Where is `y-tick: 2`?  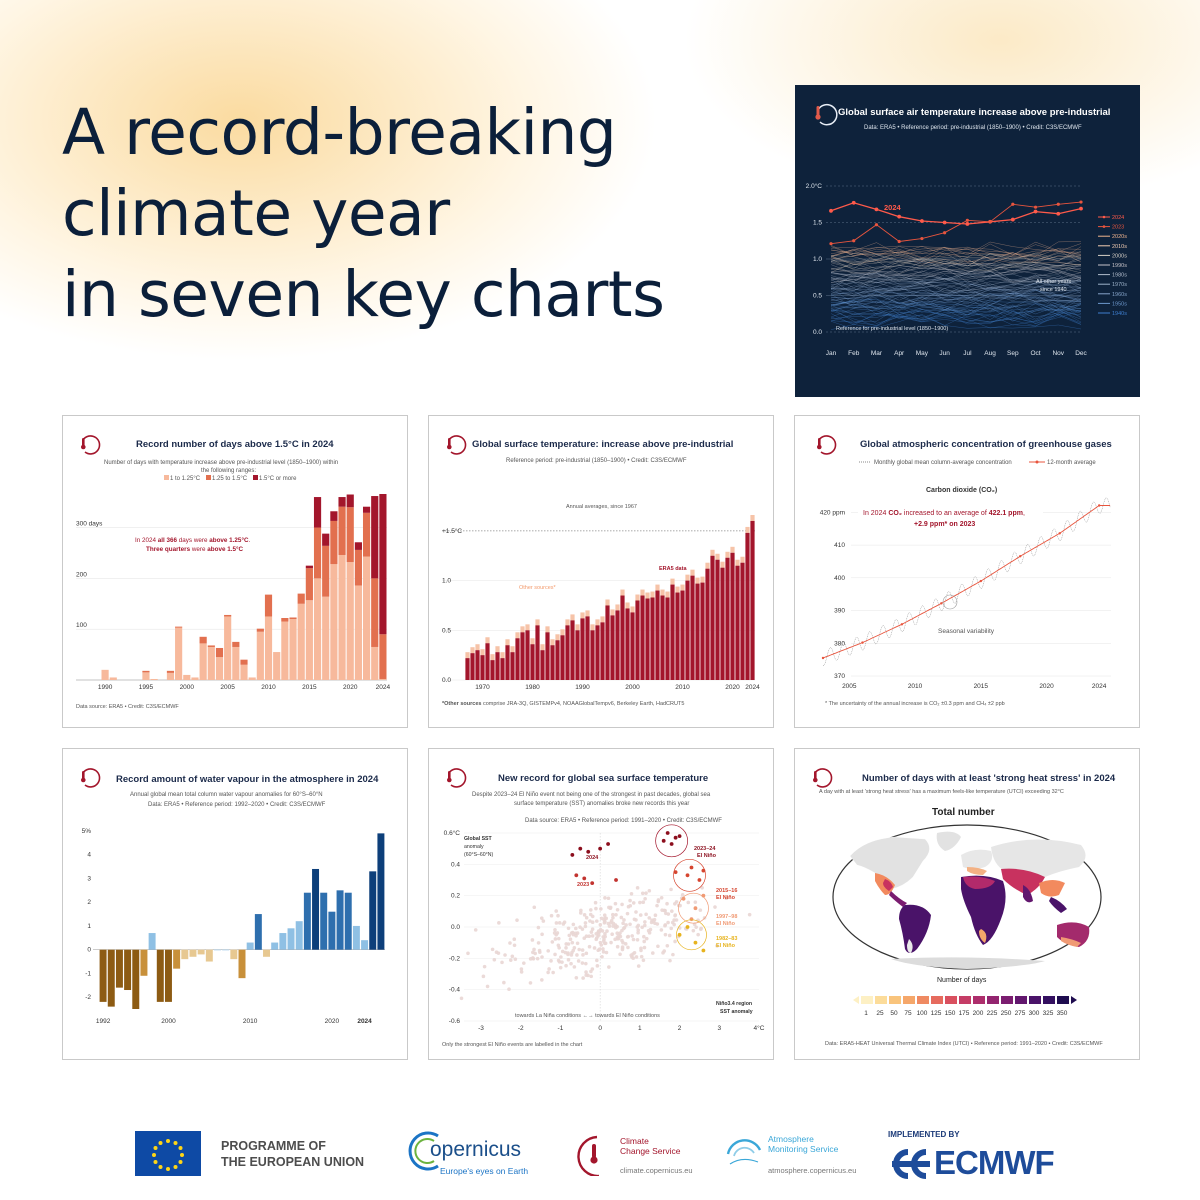
y-tick: 2 is located at coordinates (89, 902).